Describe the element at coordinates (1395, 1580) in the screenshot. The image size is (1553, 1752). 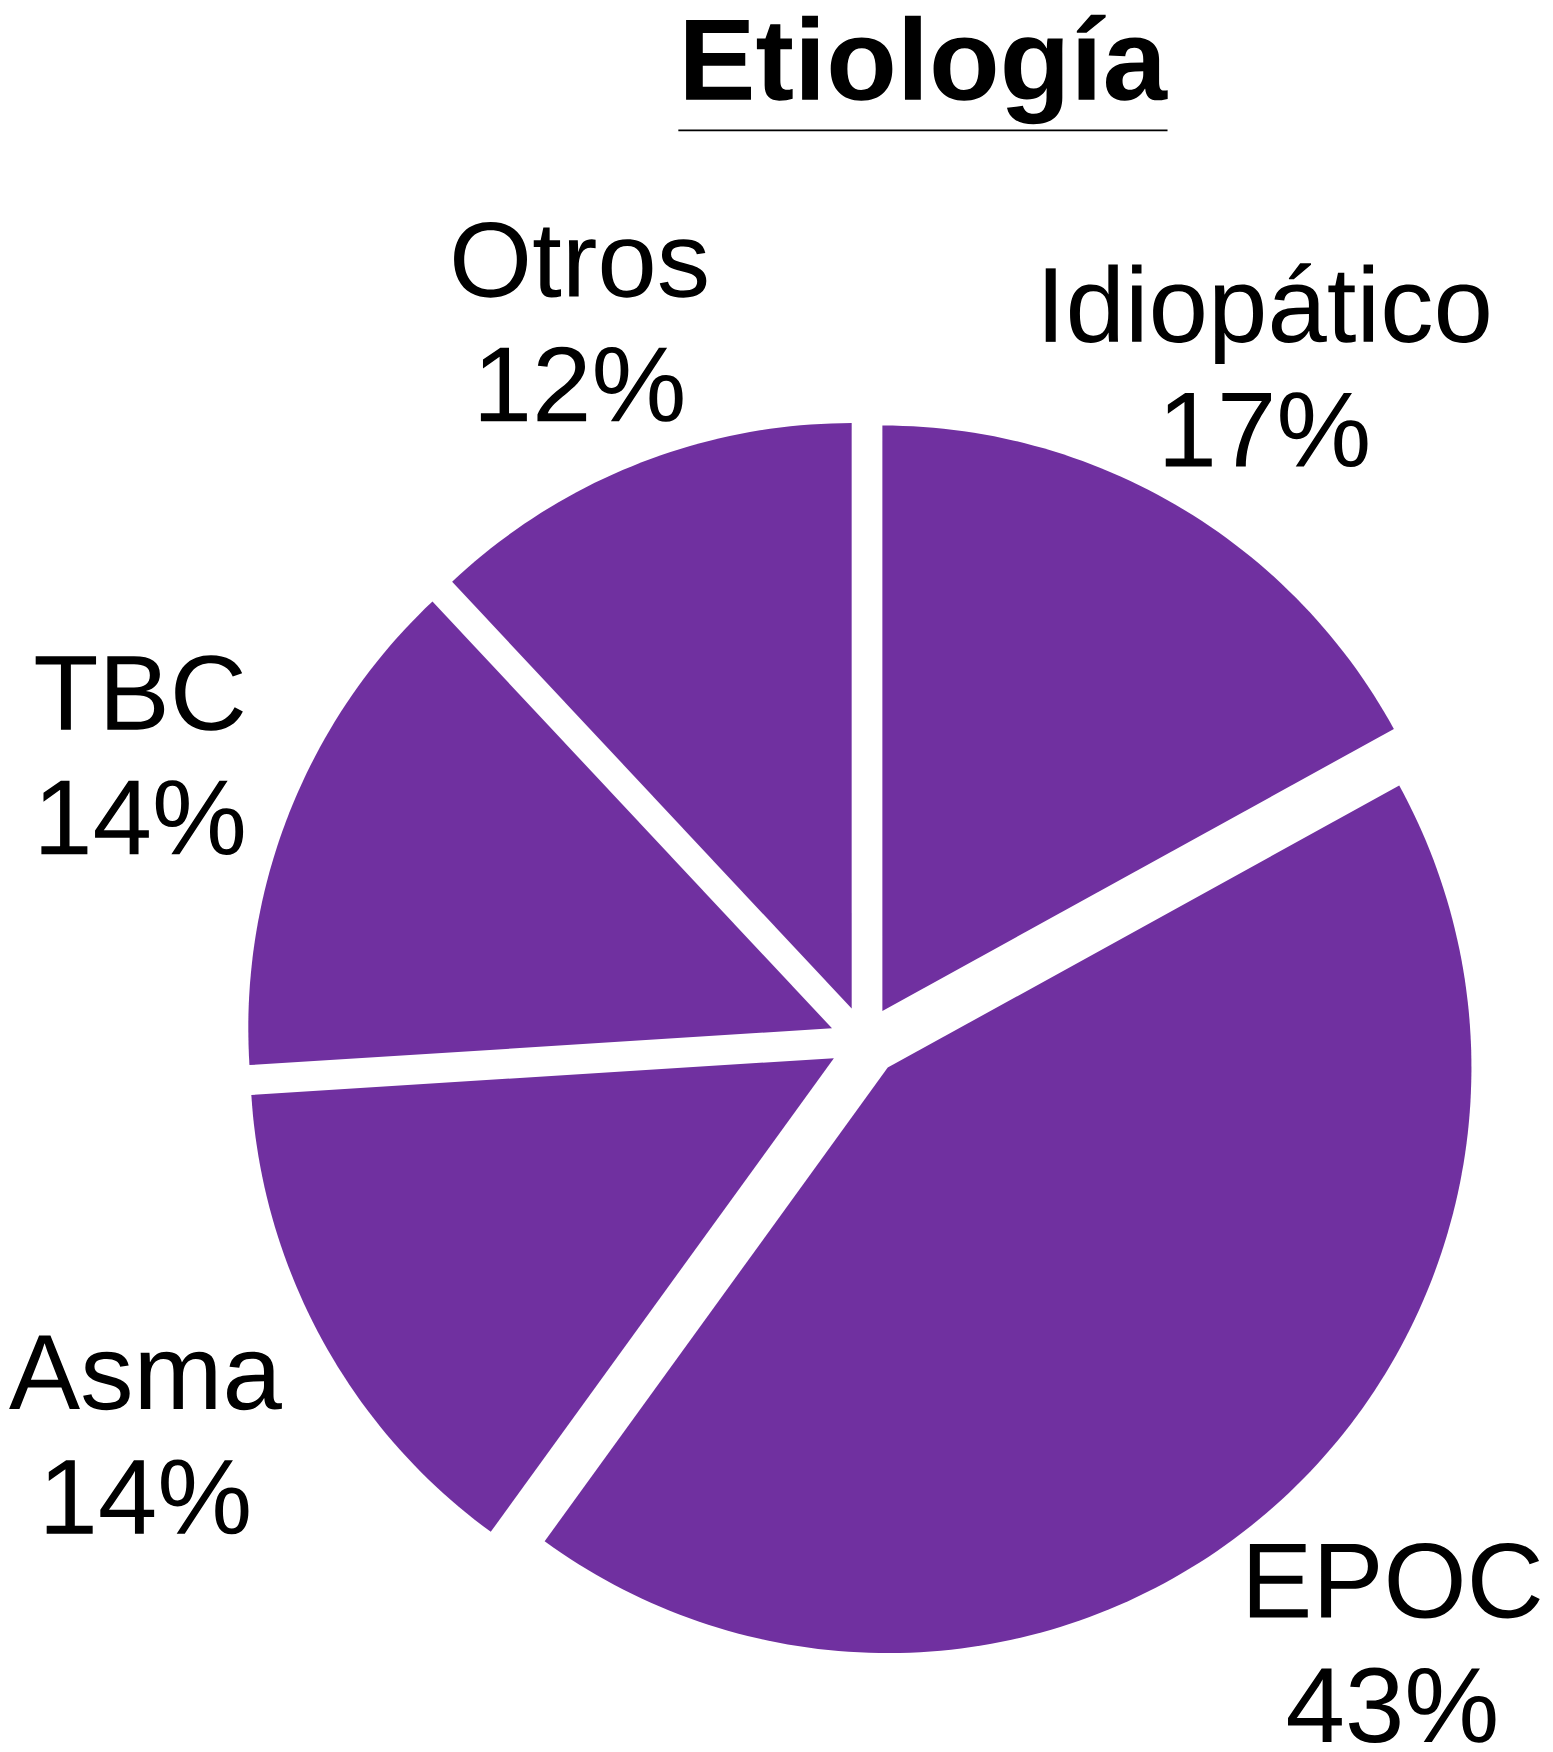
I see `slice-label: EPOC` at that location.